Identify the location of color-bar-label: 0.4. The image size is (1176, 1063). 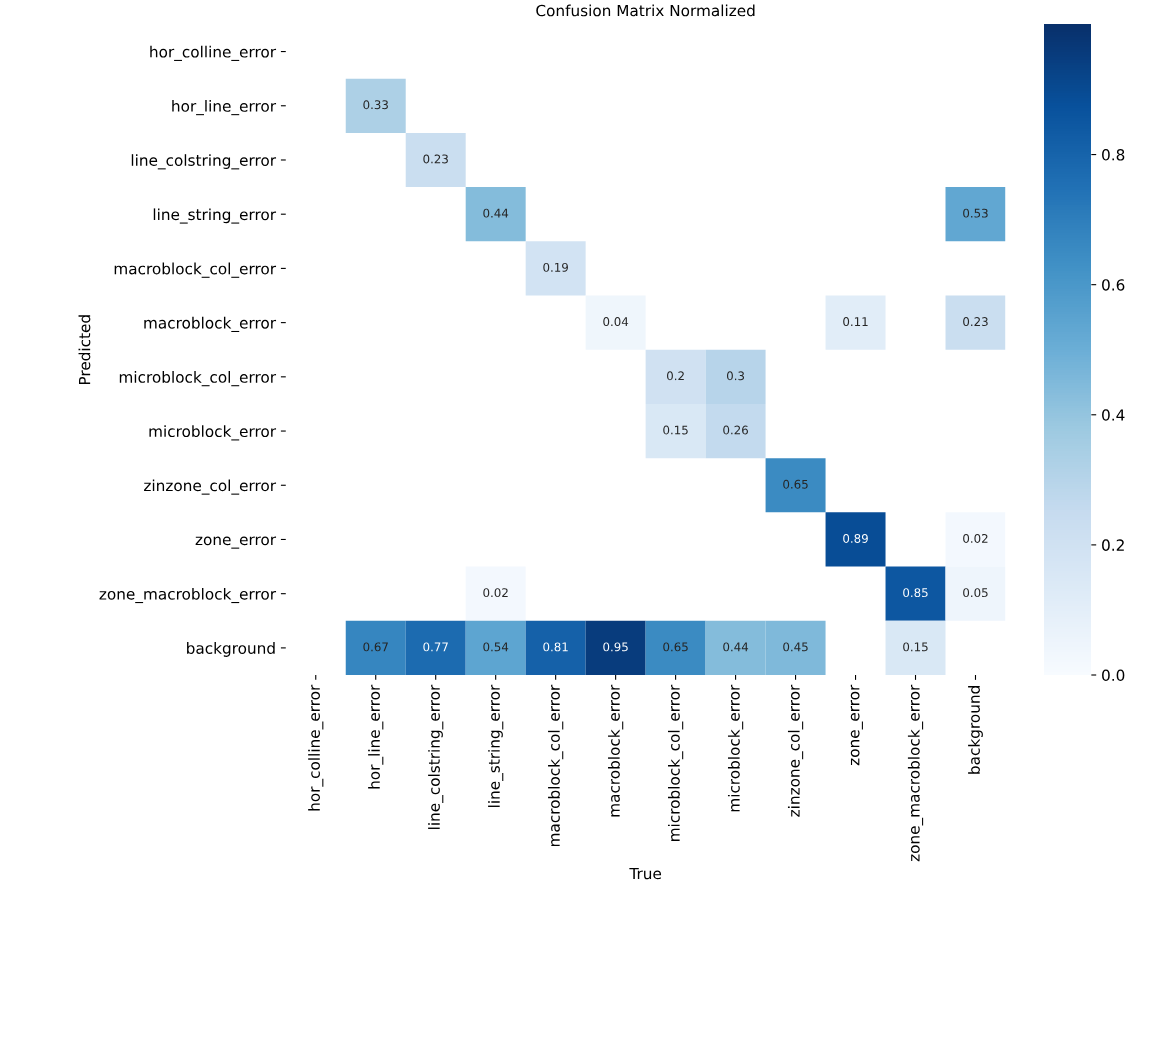
(1113, 415).